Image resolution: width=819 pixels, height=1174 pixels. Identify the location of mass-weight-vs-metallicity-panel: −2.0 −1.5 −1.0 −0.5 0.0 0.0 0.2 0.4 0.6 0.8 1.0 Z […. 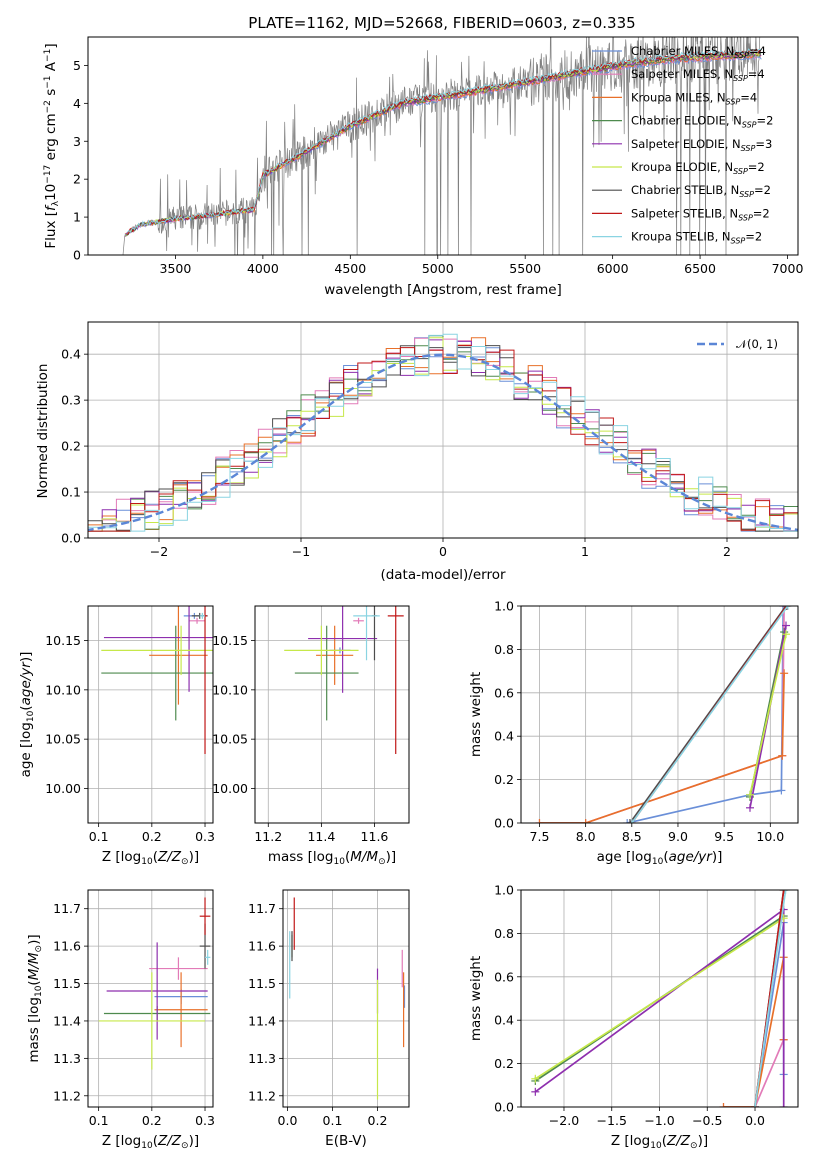
(633, 1017).